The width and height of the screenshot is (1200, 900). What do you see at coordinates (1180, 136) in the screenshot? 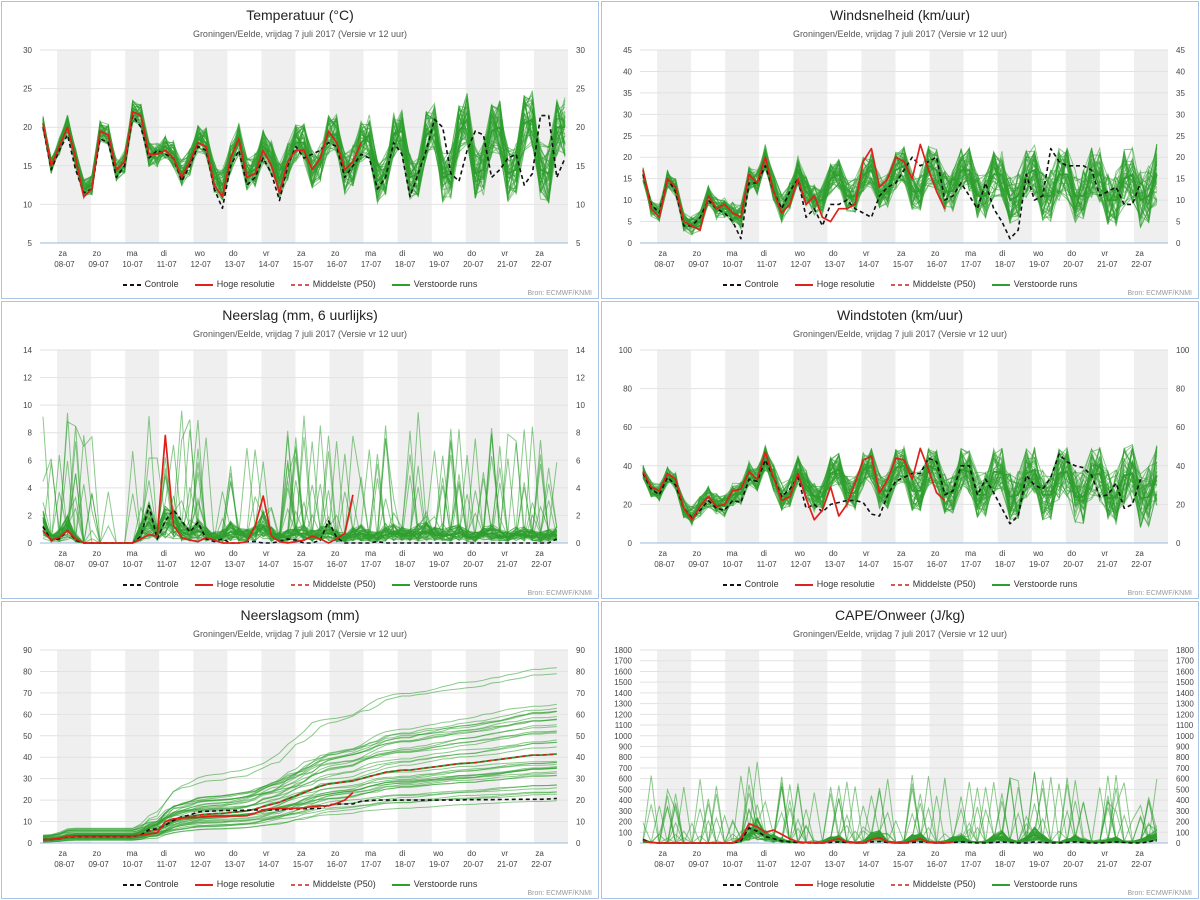
I see `y-tick-label-right: 25` at bounding box center [1180, 136].